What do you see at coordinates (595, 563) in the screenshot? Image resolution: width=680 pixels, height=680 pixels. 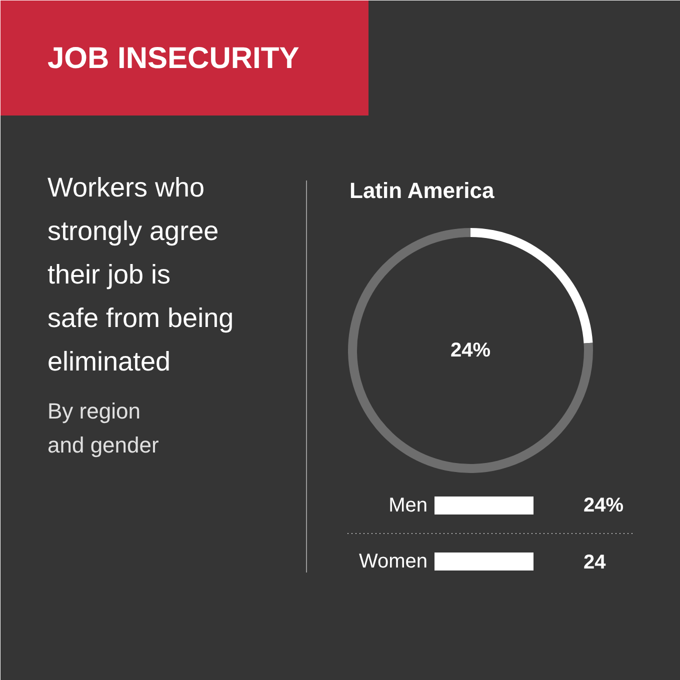 I see `data-label: 24` at bounding box center [595, 563].